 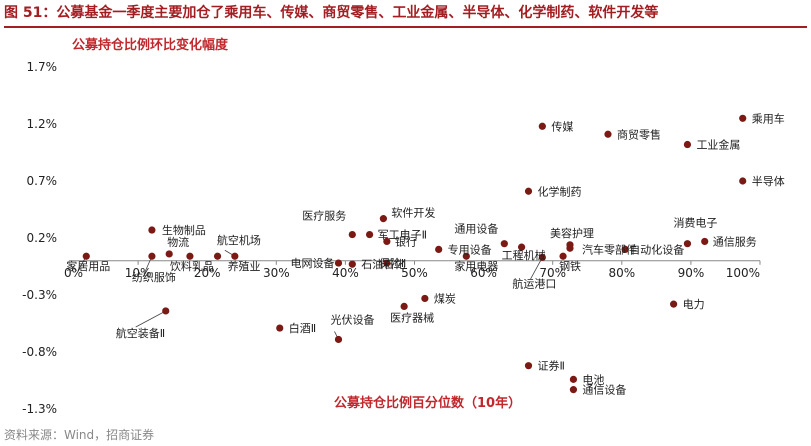 I want to click on y-tick-label: 1.2%, so click(x=42, y=124).